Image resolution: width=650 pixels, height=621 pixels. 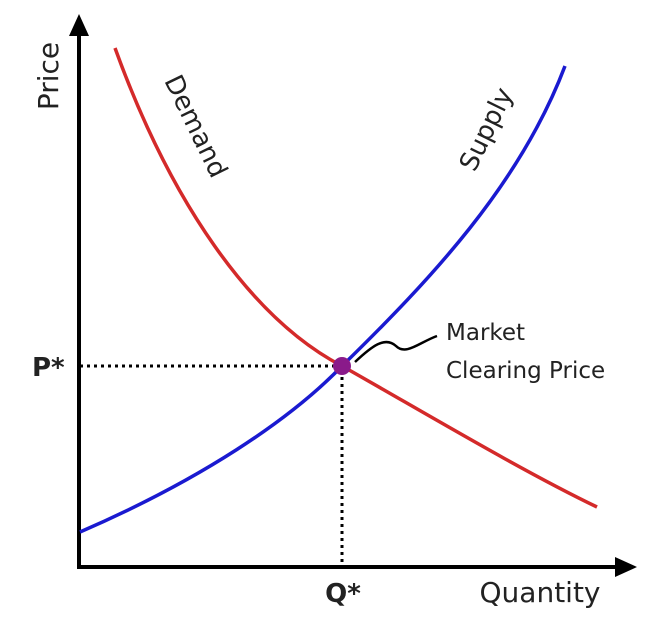 I want to click on x-axis-label: Quantity, so click(x=540, y=592).